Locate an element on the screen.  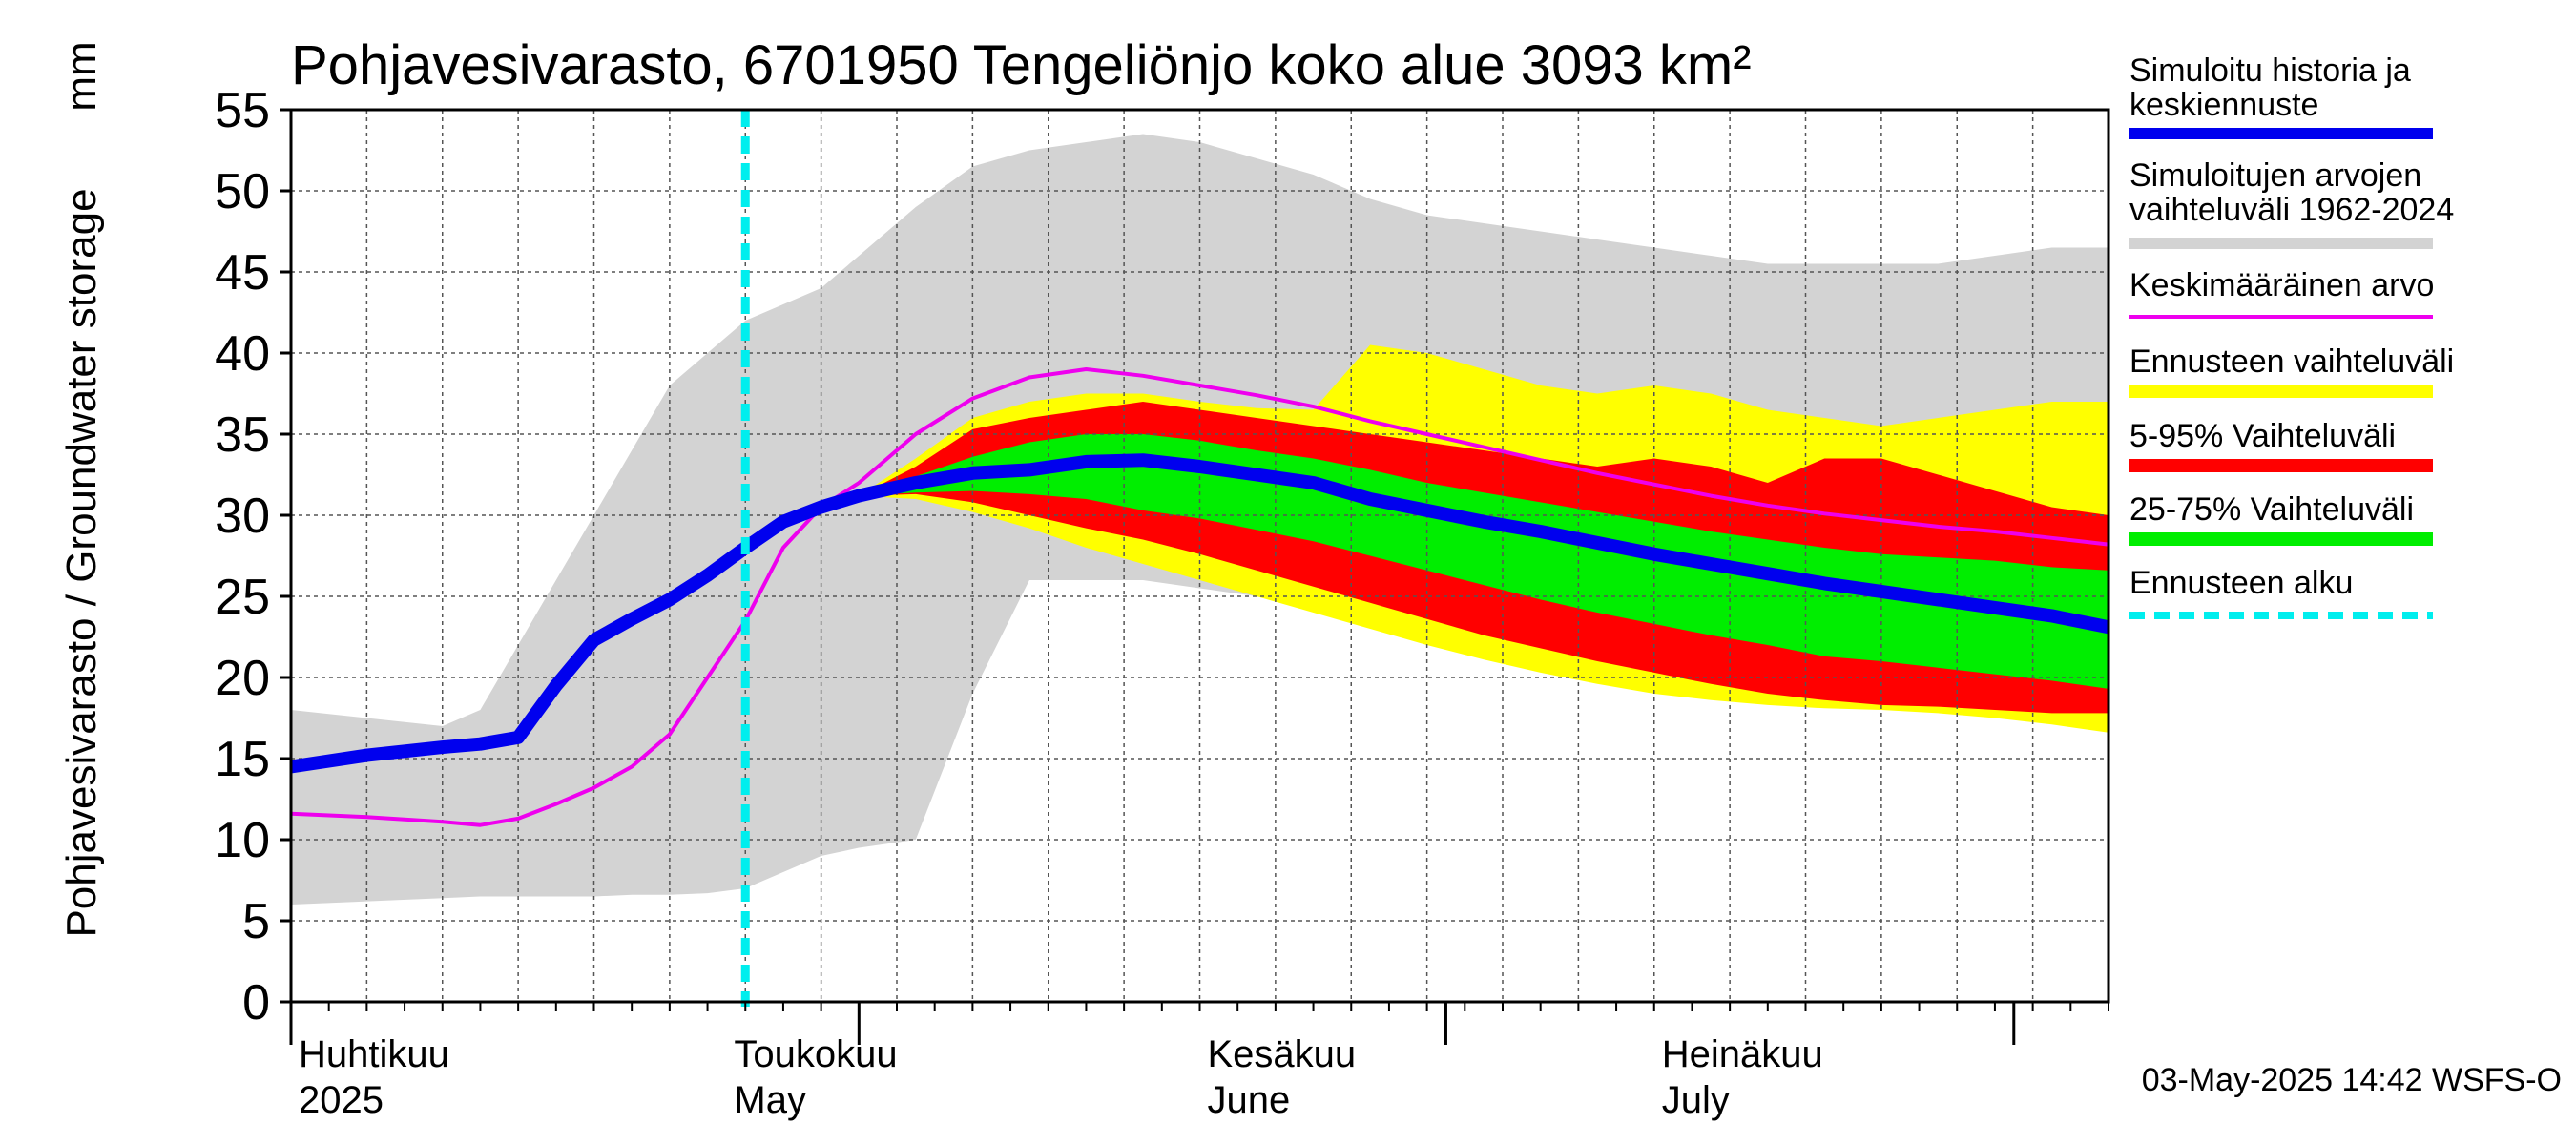
legend-label: Simuloitujen arvojen is located at coordinates (2275, 175).